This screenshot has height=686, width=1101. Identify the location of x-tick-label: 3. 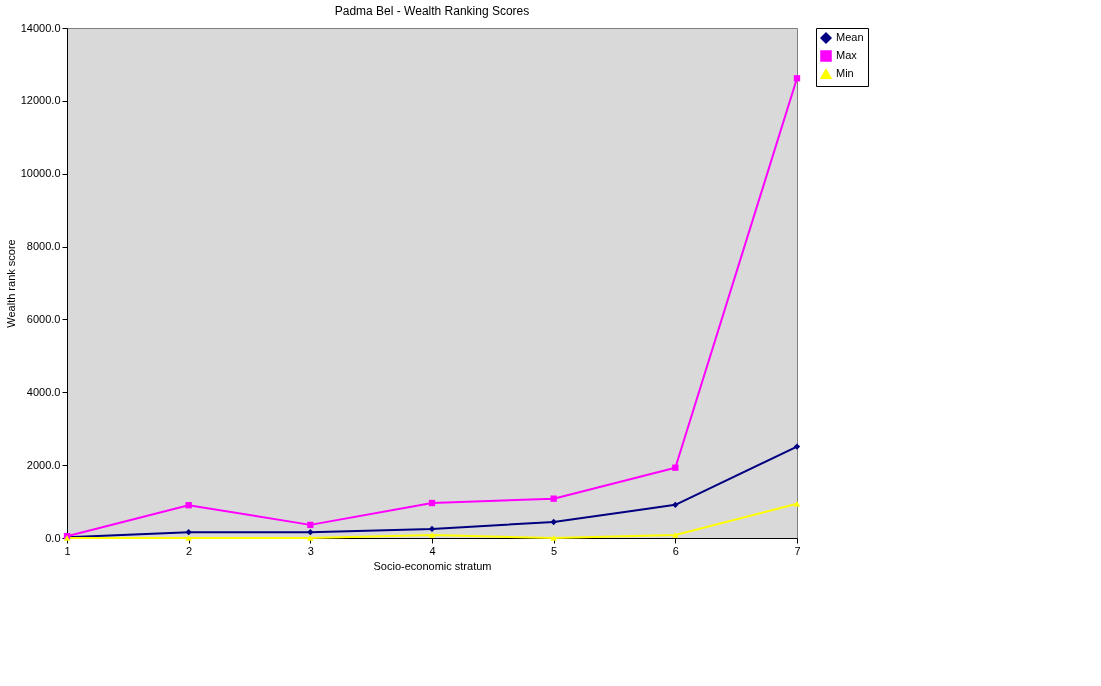
(310, 550).